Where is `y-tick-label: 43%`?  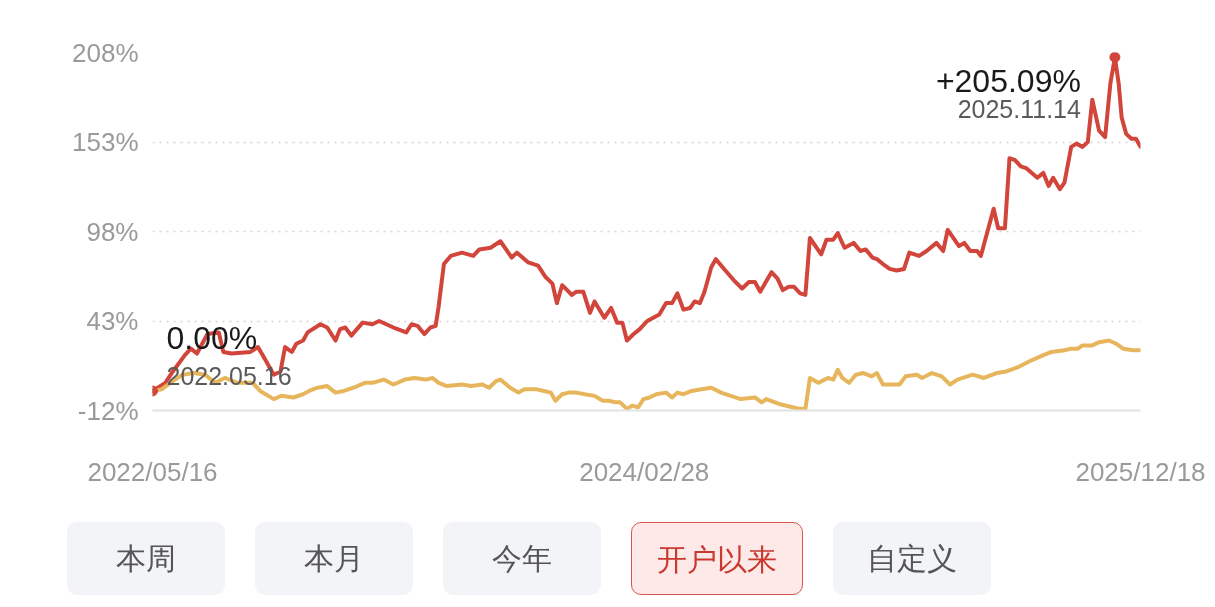
y-tick-label: 43% is located at coordinates (112, 321).